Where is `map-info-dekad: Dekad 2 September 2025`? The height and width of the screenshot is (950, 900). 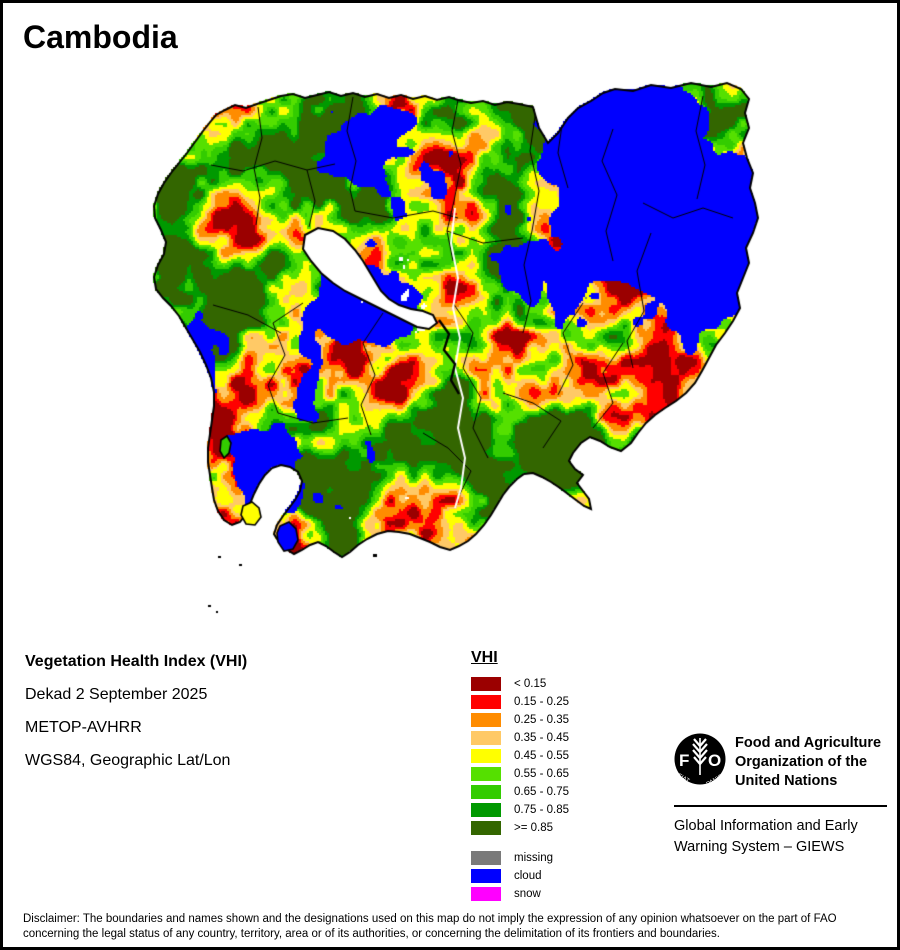
map-info-dekad: Dekad 2 September 2025 is located at coordinates (116, 694).